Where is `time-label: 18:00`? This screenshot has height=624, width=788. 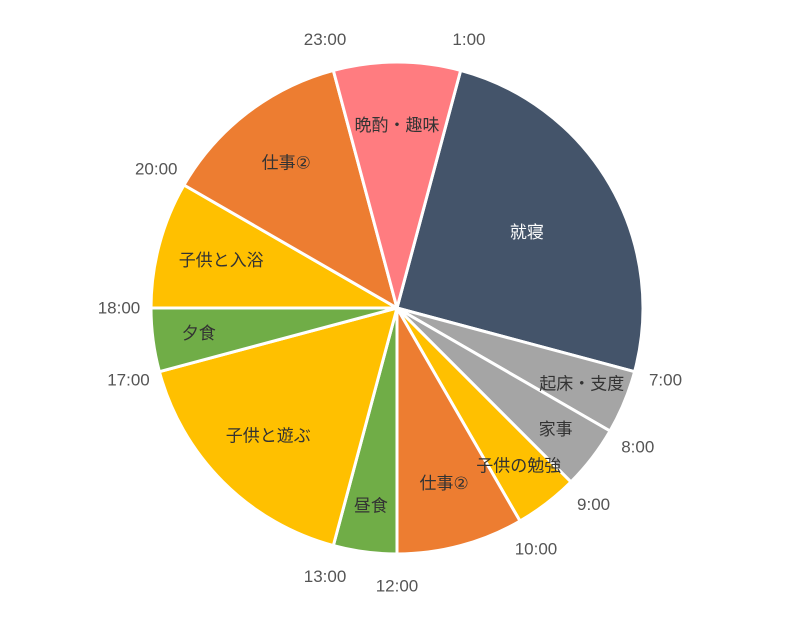
time-label: 18:00 is located at coordinates (119, 308).